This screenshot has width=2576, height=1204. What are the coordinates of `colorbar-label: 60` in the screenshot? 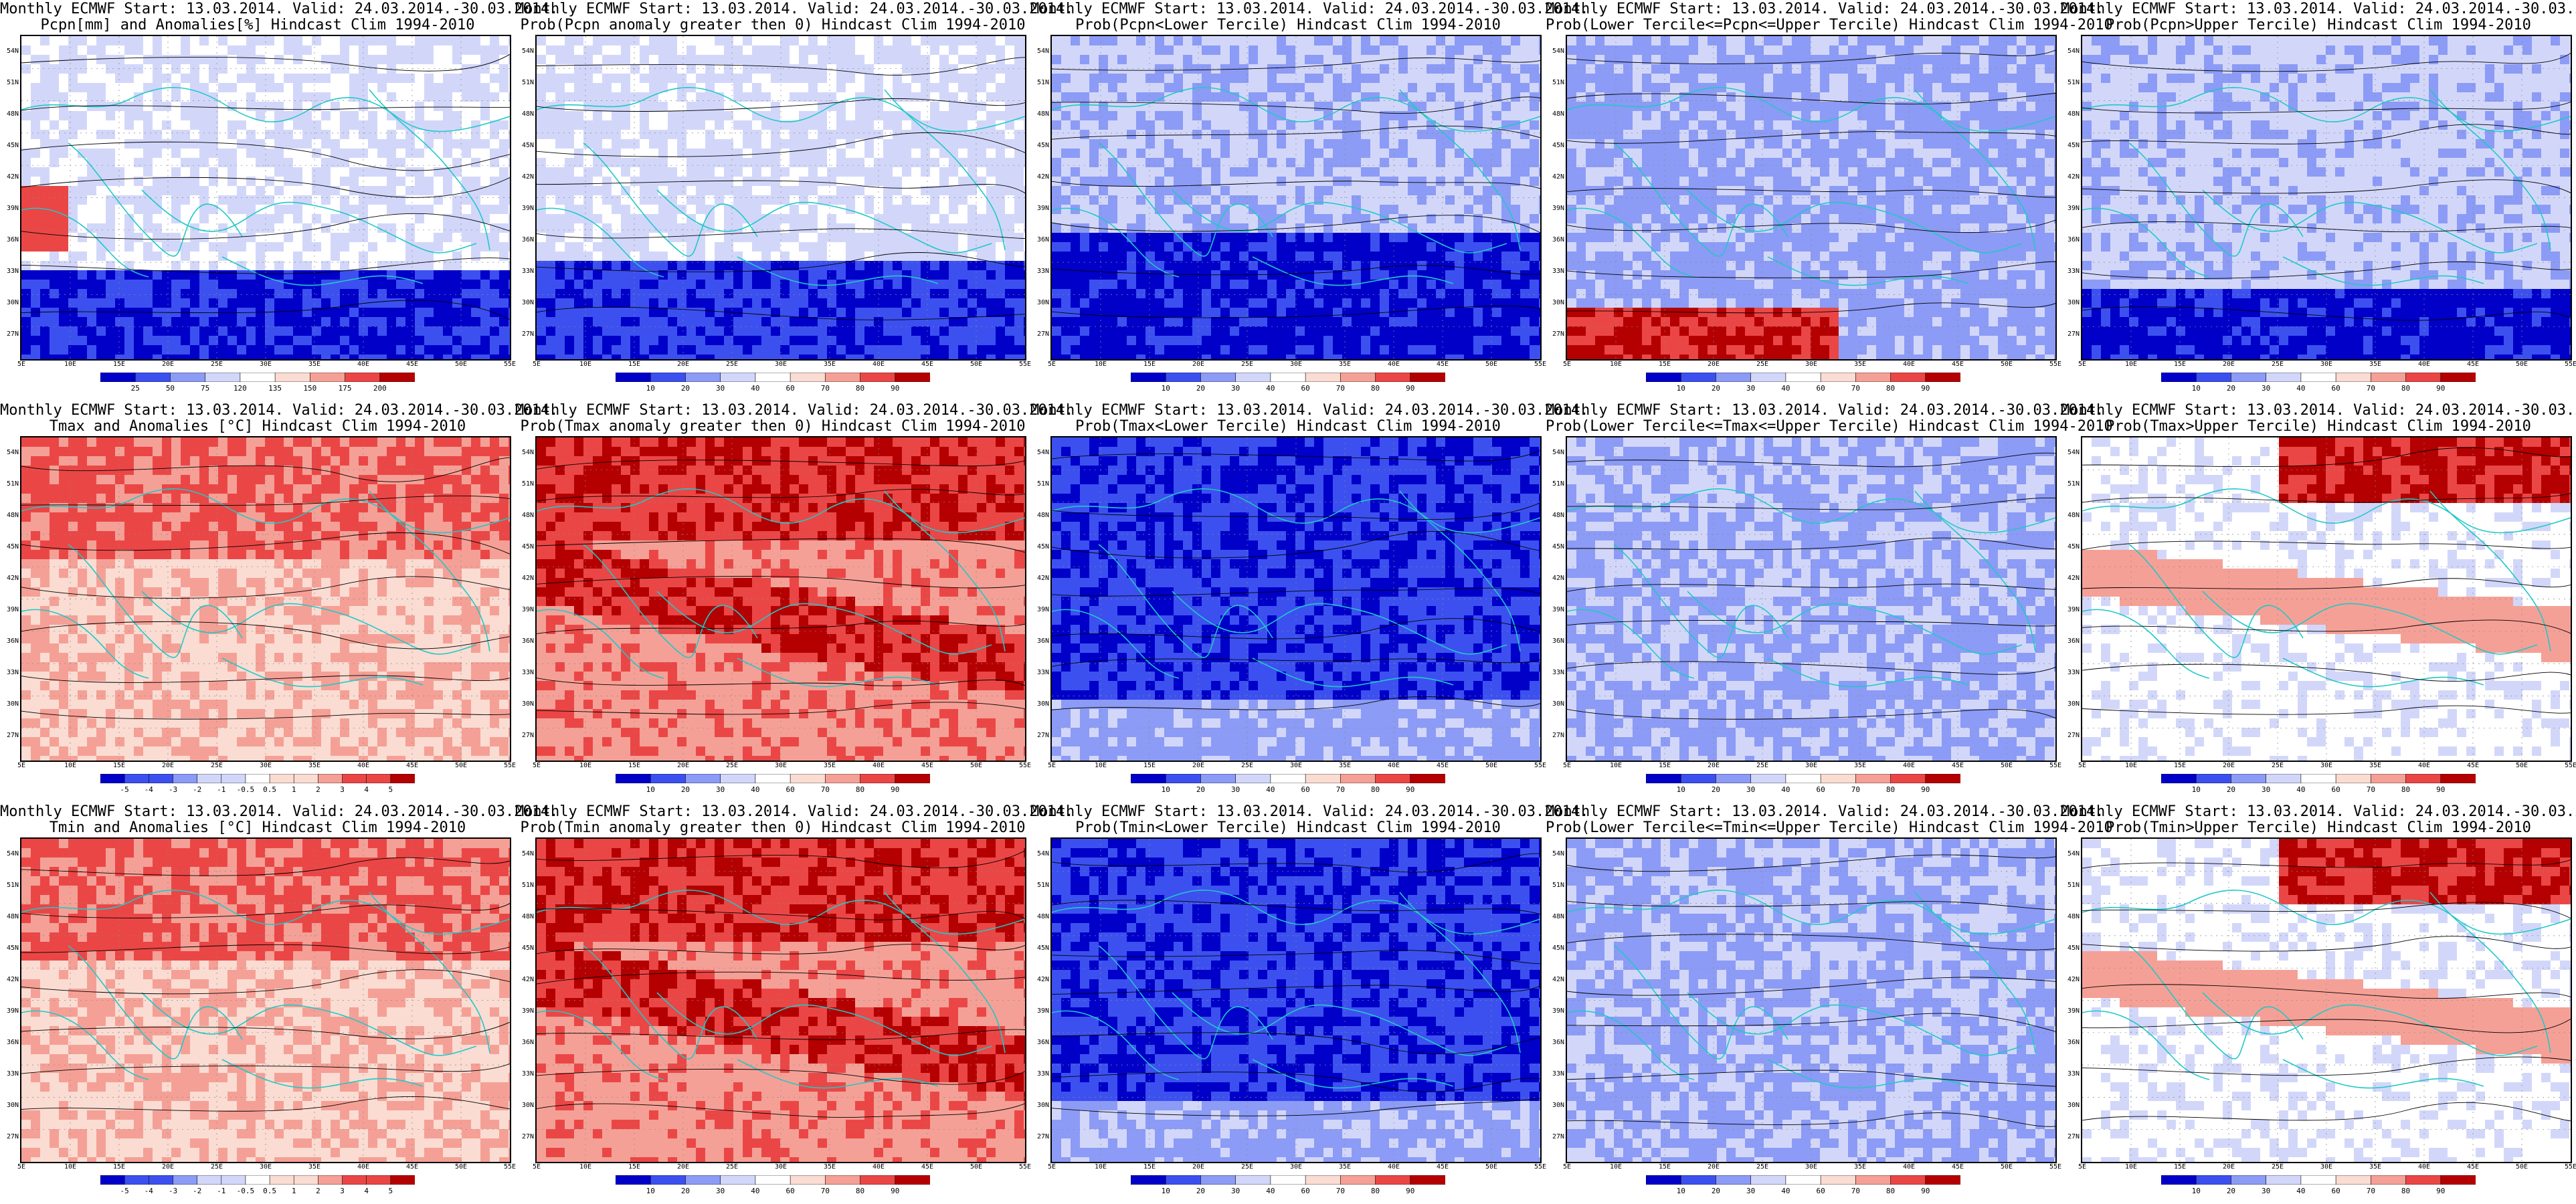 It's located at (790, 388).